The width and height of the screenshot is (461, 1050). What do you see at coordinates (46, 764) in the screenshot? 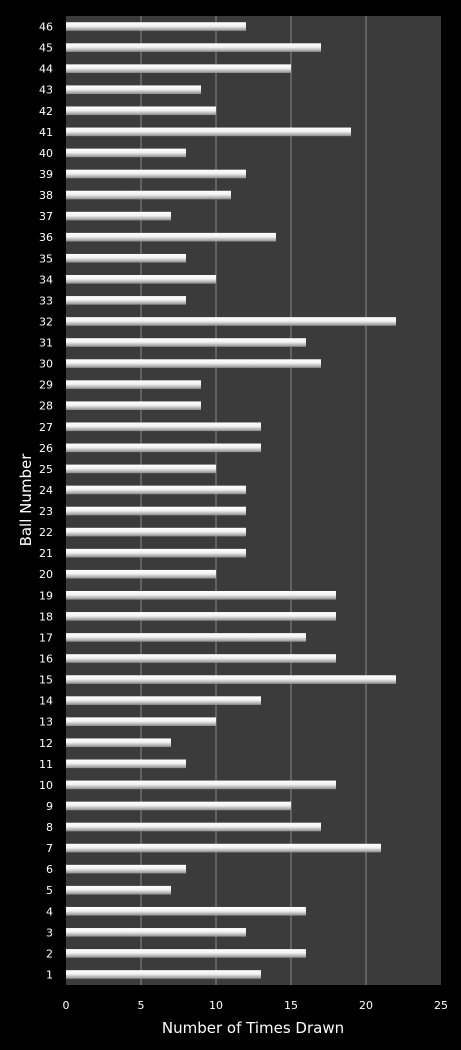
I see `y-tick-label: 11` at bounding box center [46, 764].